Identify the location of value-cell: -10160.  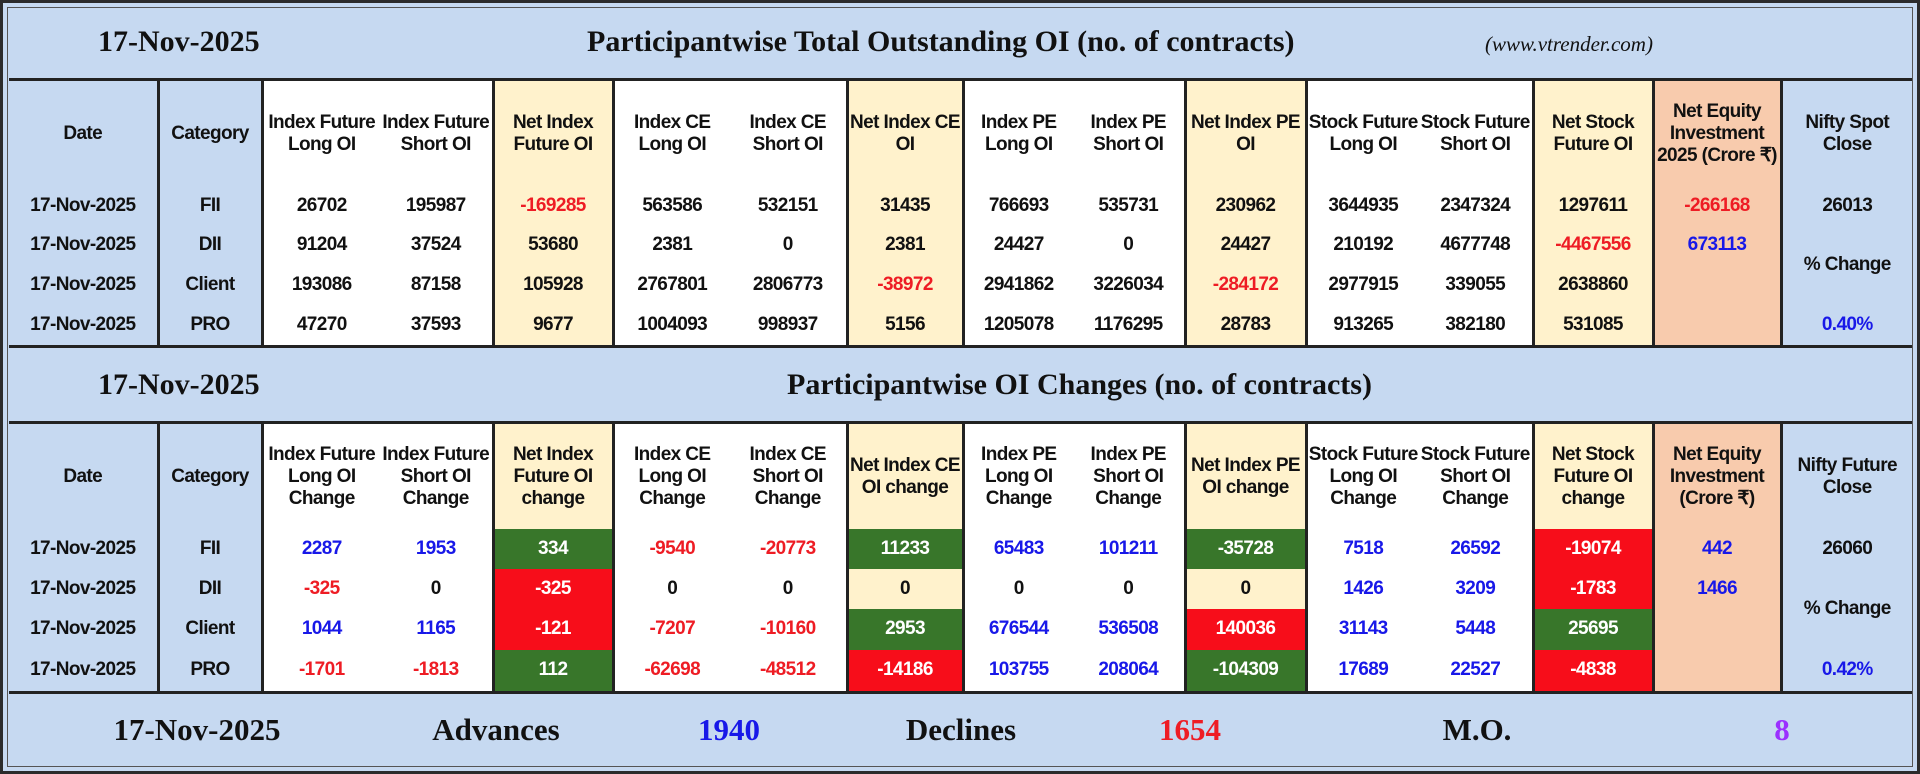
(788, 629).